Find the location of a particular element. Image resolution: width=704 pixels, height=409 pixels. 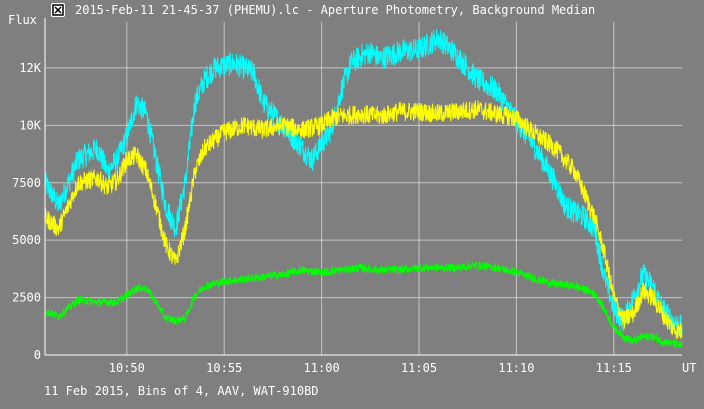

y-tick-label: 7500 is located at coordinates (26, 183).